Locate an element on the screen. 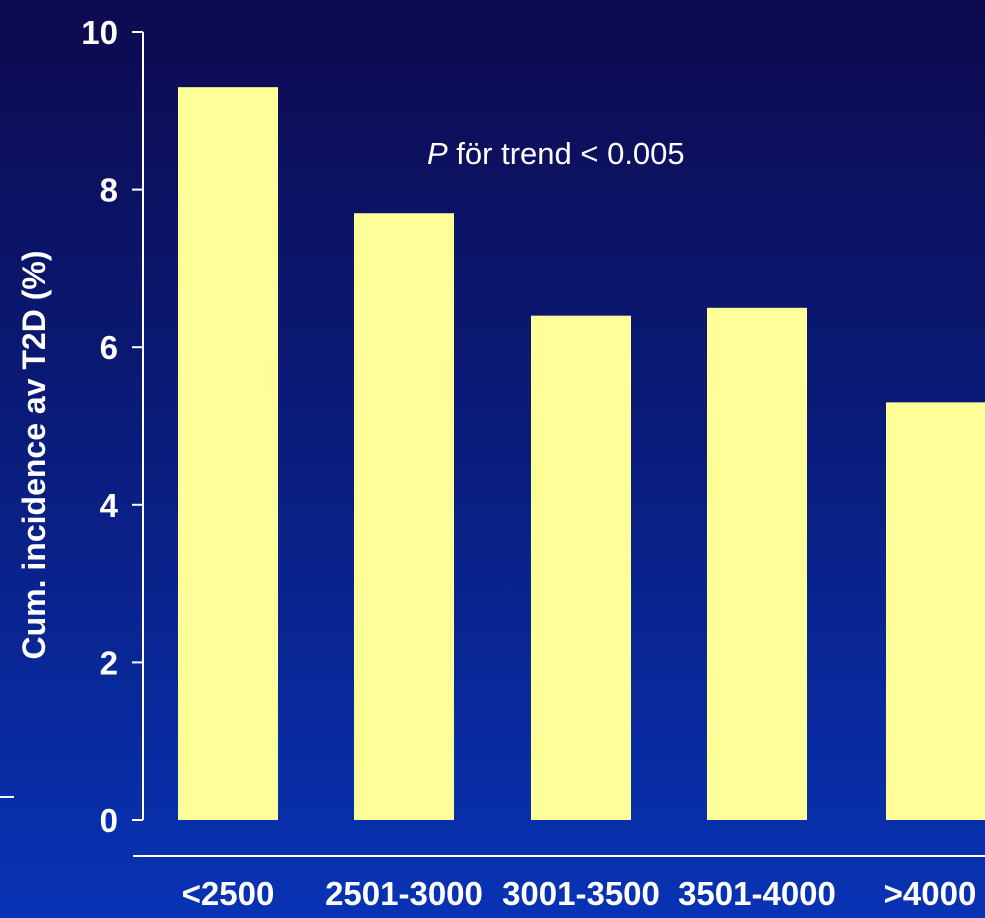 The width and height of the screenshot is (985, 918). x-category-label-3: 3001-3500 is located at coordinates (581, 893).